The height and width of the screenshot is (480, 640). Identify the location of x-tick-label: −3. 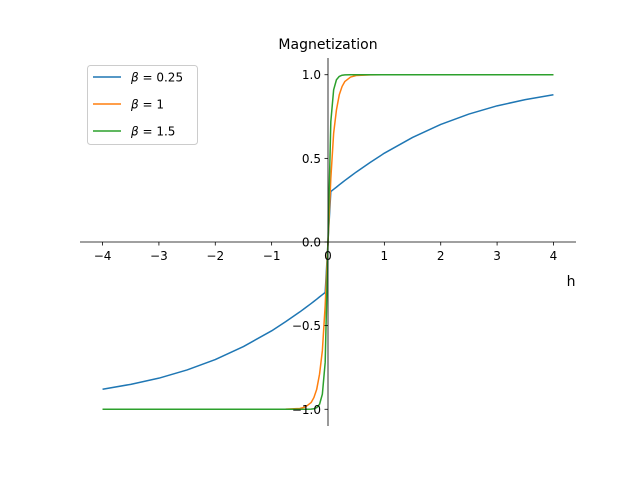
(159, 256).